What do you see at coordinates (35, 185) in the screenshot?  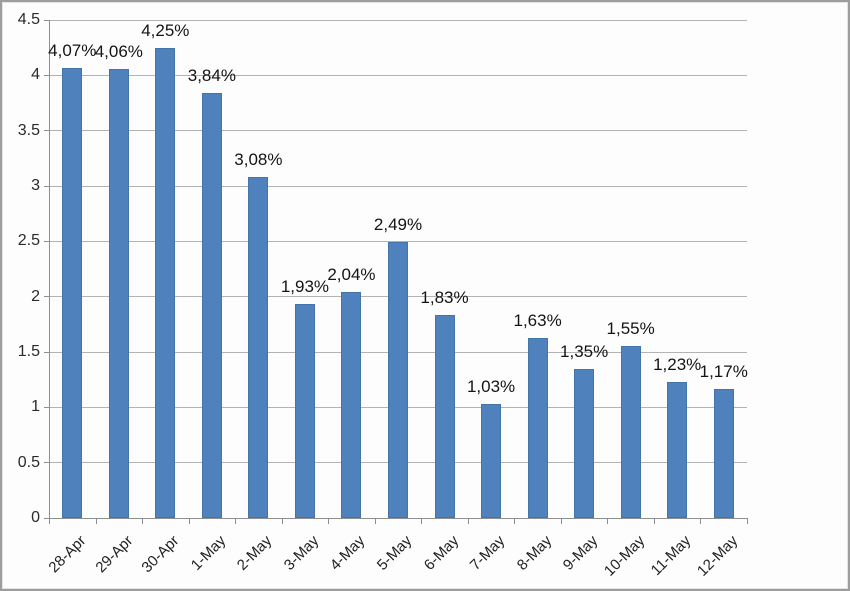 I see `y-axis-tick-label: 3` at bounding box center [35, 185].